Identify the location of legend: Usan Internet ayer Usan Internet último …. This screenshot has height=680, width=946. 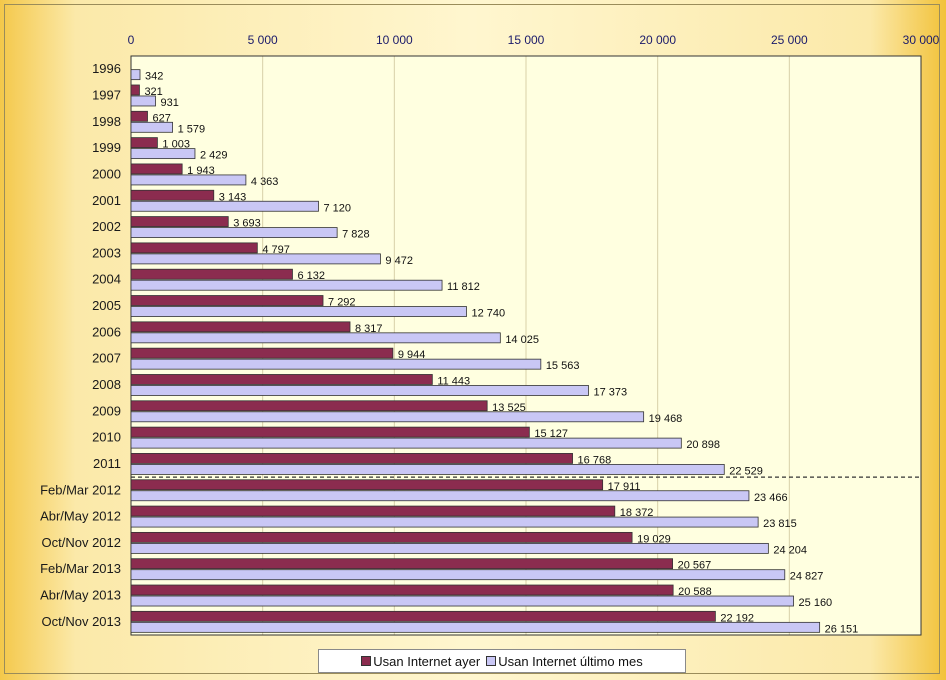
(502, 661).